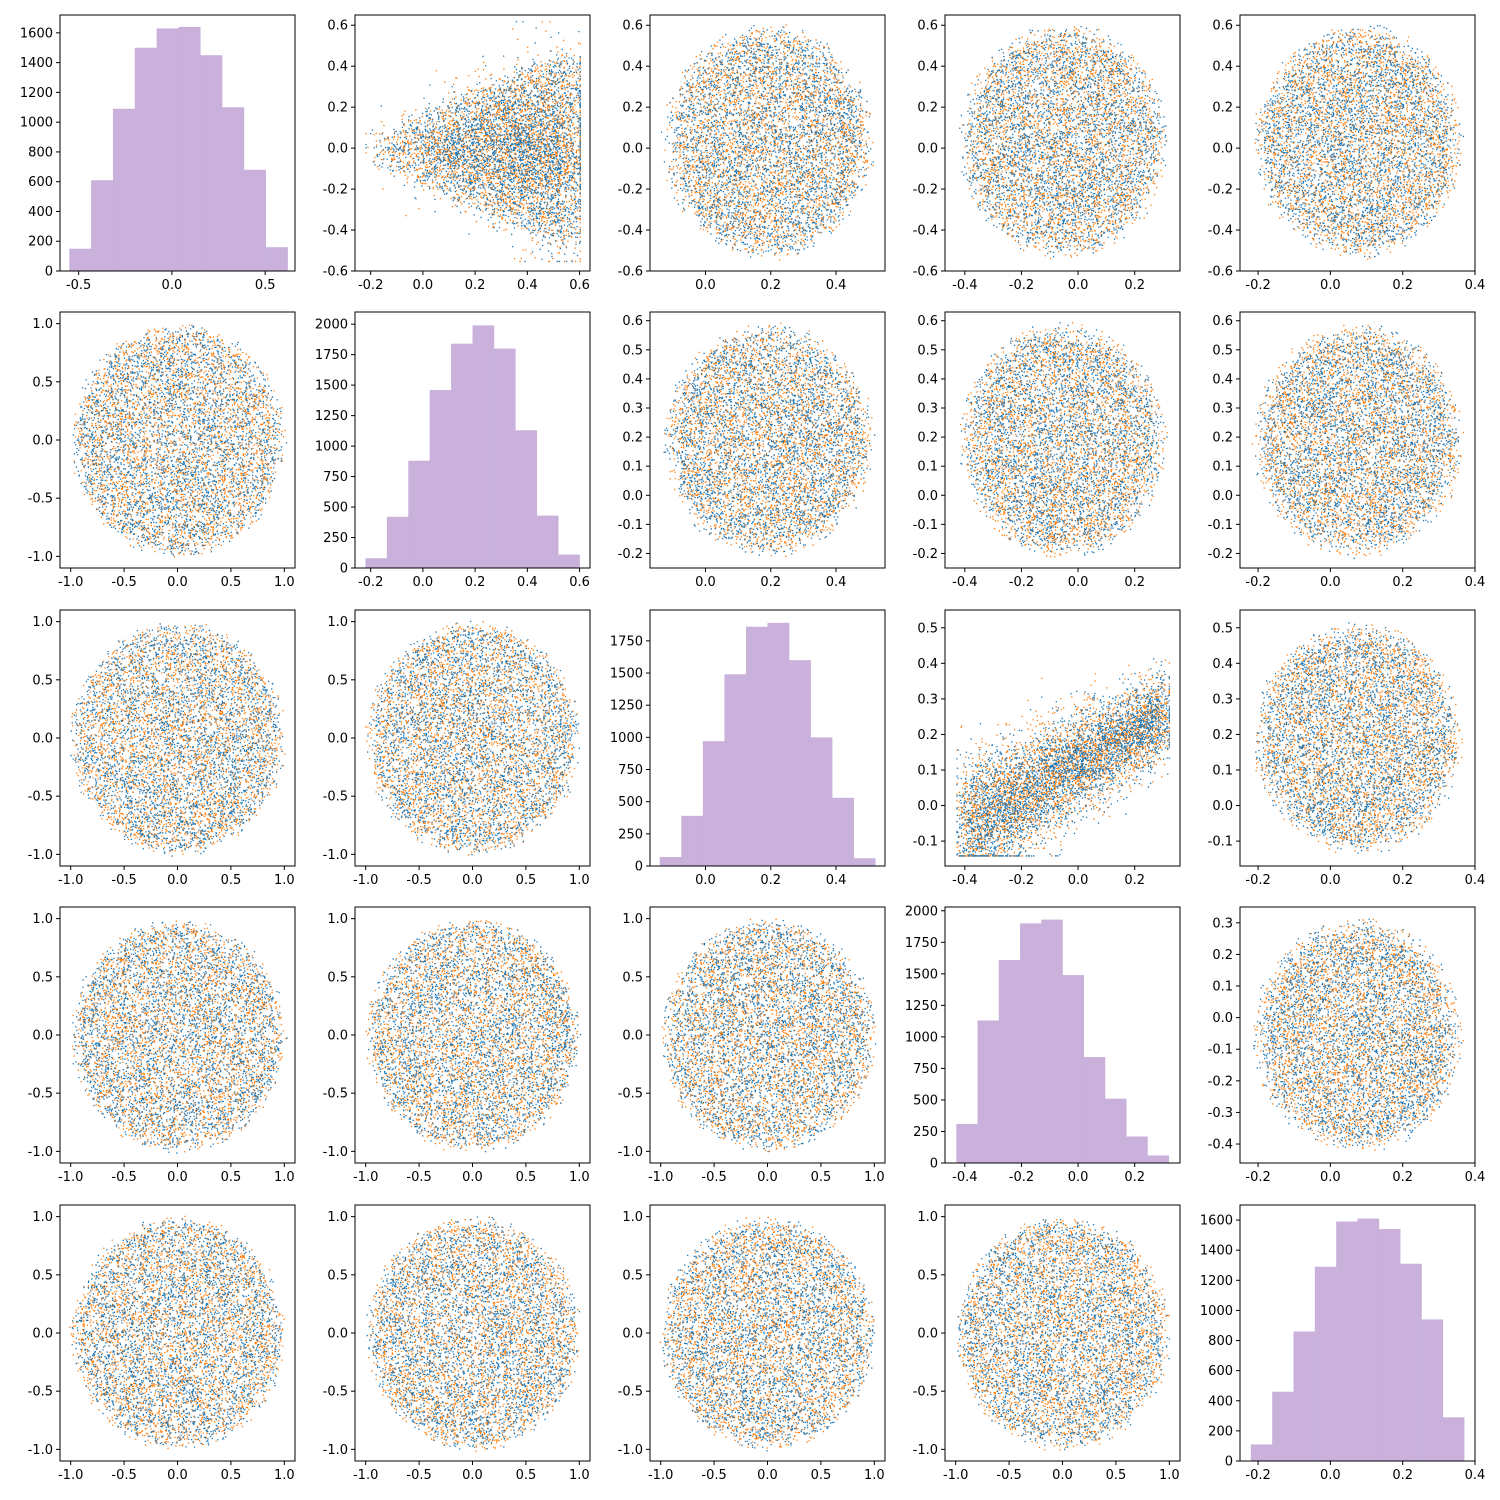  I want to click on y-tick-label: -0.5, so click(630, 1392).